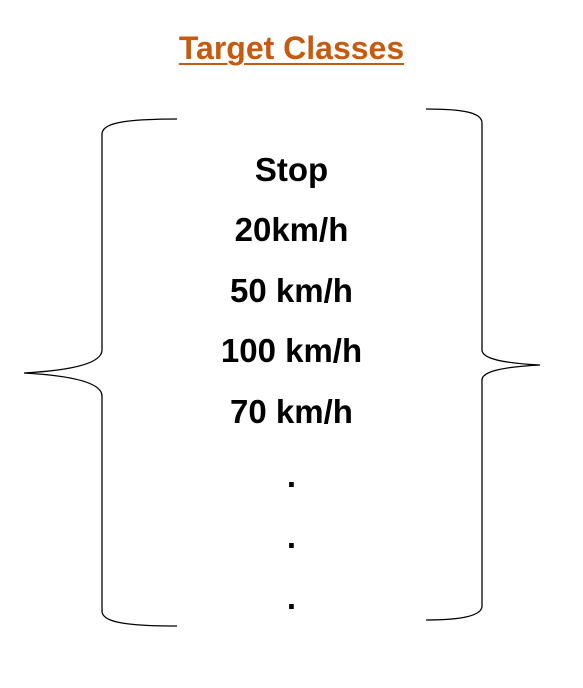 The width and height of the screenshot is (583, 688). I want to click on class-item-50kmh: 50 km/h, so click(291, 290).